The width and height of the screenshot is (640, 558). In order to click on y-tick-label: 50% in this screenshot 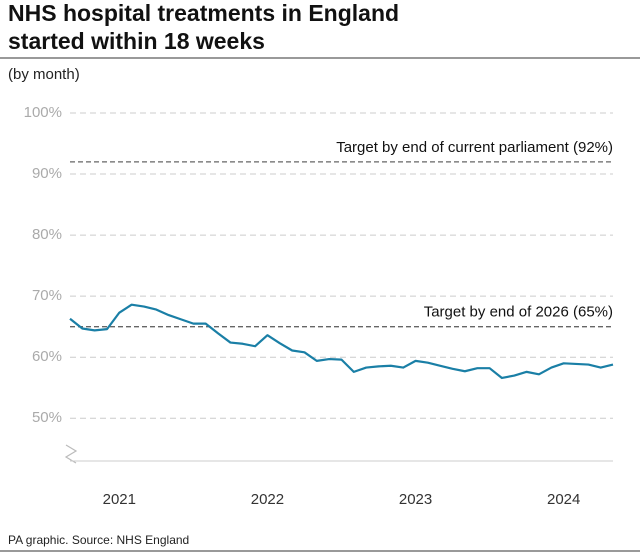, I will do `click(47, 417)`.